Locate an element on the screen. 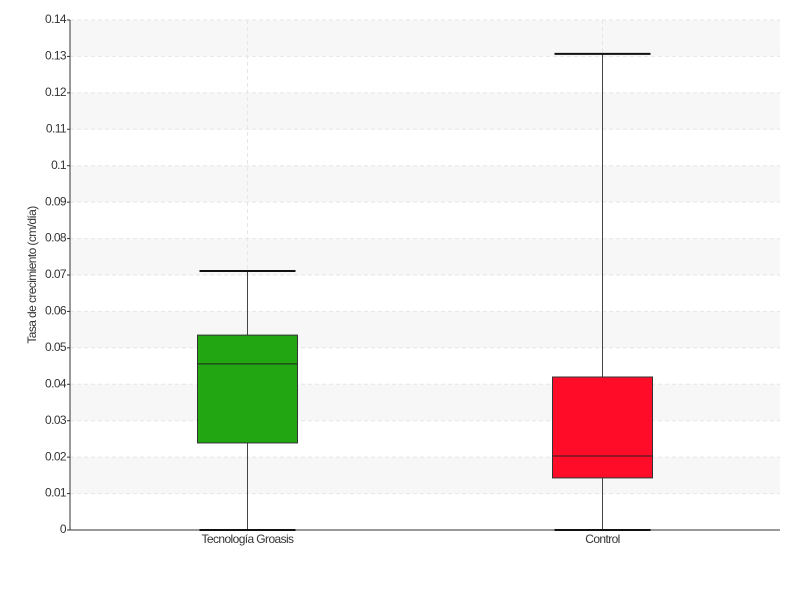 Image resolution: width=800 pixels, height=600 pixels. y-tick-label: 0.07 is located at coordinates (56, 274).